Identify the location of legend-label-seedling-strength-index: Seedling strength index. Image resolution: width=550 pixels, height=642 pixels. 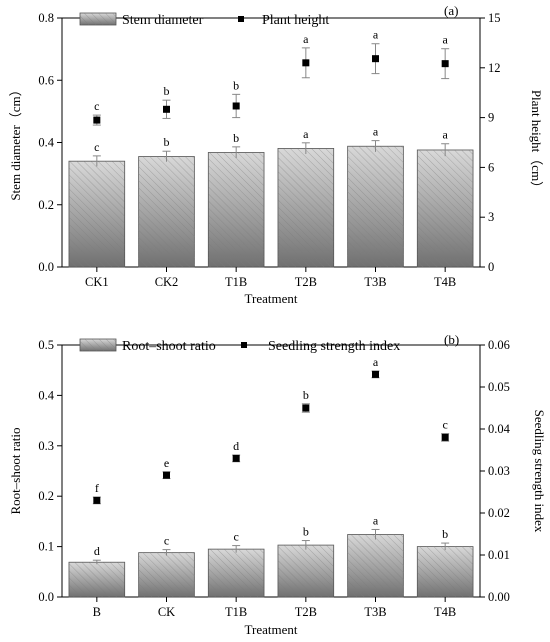
(334, 346).